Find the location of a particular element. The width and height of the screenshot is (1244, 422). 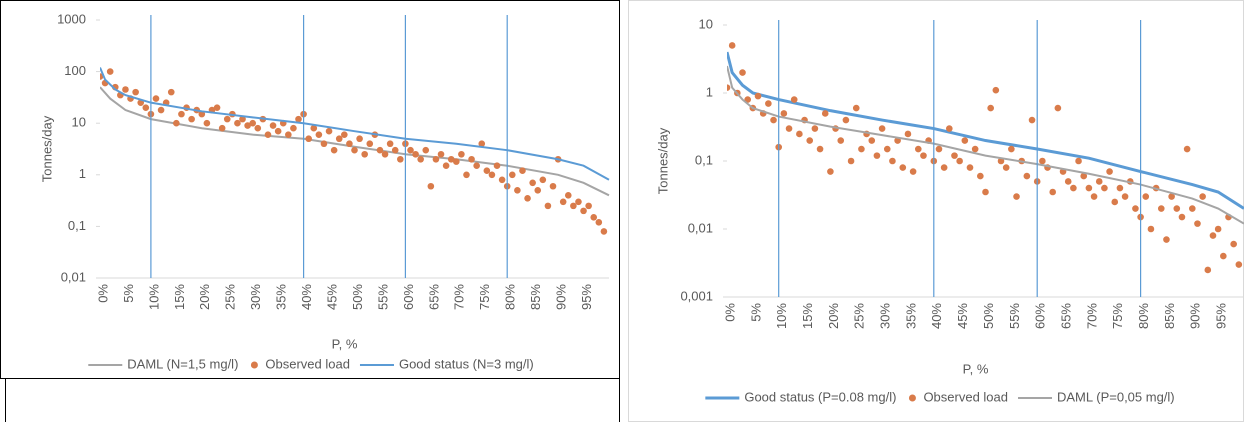

x-tick-label: 70% is located at coordinates (459, 297).